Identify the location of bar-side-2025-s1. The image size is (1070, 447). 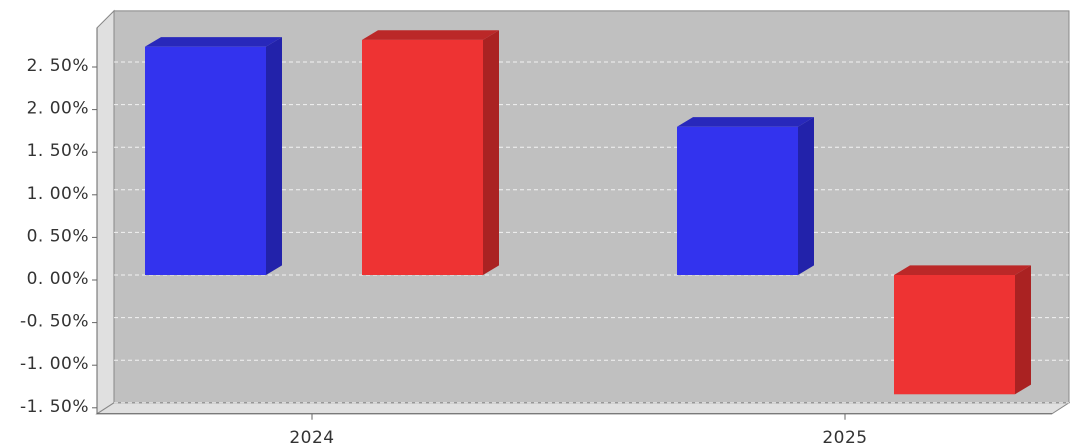
(806, 196).